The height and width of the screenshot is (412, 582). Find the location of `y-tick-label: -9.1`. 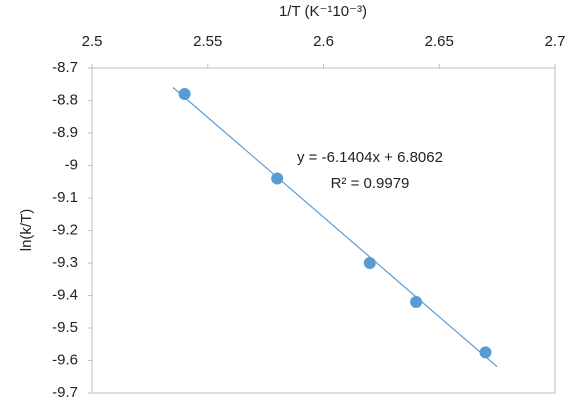

y-tick-label: -9.1 is located at coordinates (65, 197).